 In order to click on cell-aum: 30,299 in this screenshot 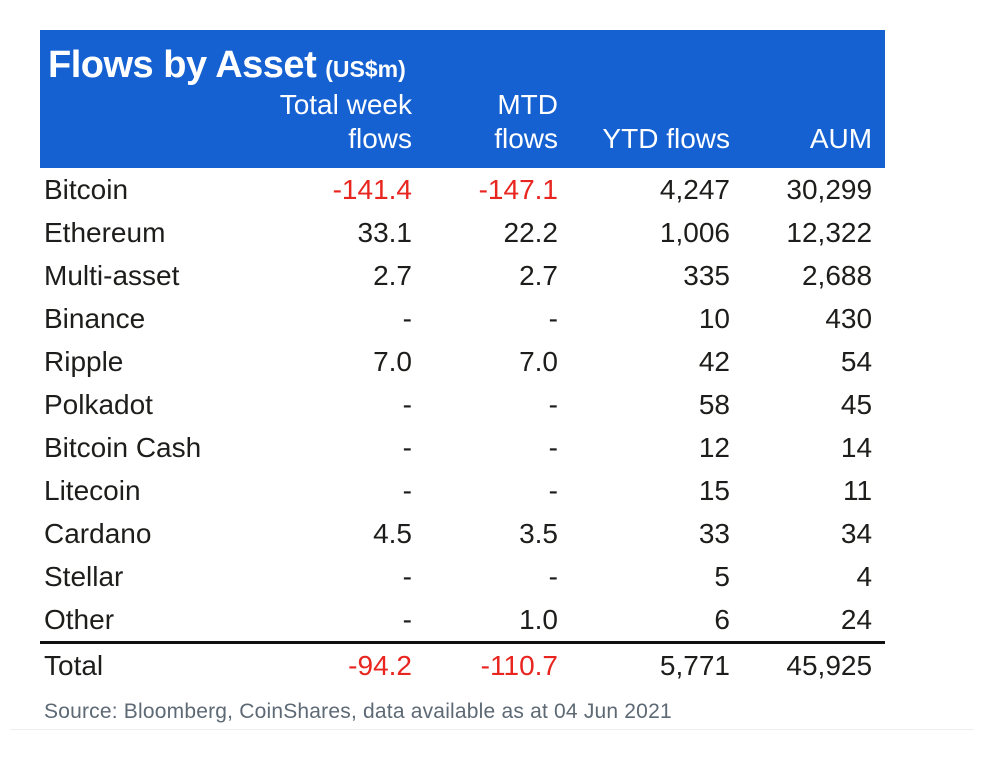, I will do `click(829, 189)`.